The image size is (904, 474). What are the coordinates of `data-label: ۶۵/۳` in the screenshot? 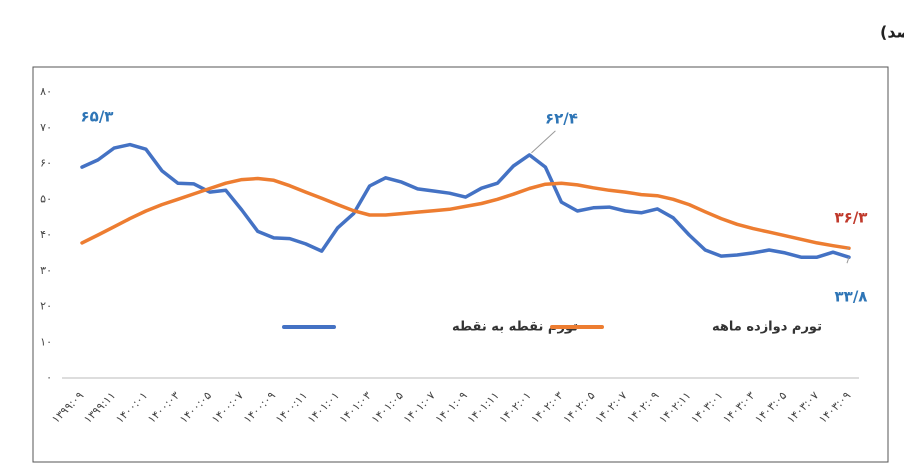 It's located at (97, 117).